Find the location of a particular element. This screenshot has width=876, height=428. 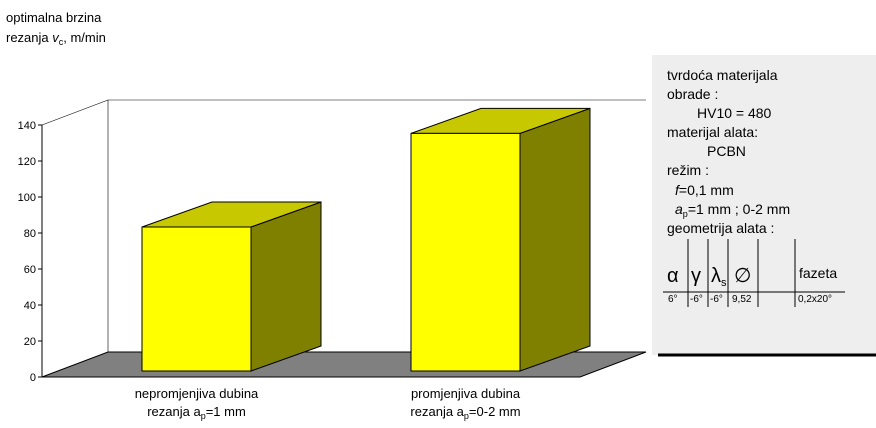

info-depth: ap=1 mm ; 0-2 mm is located at coordinates (732, 210).